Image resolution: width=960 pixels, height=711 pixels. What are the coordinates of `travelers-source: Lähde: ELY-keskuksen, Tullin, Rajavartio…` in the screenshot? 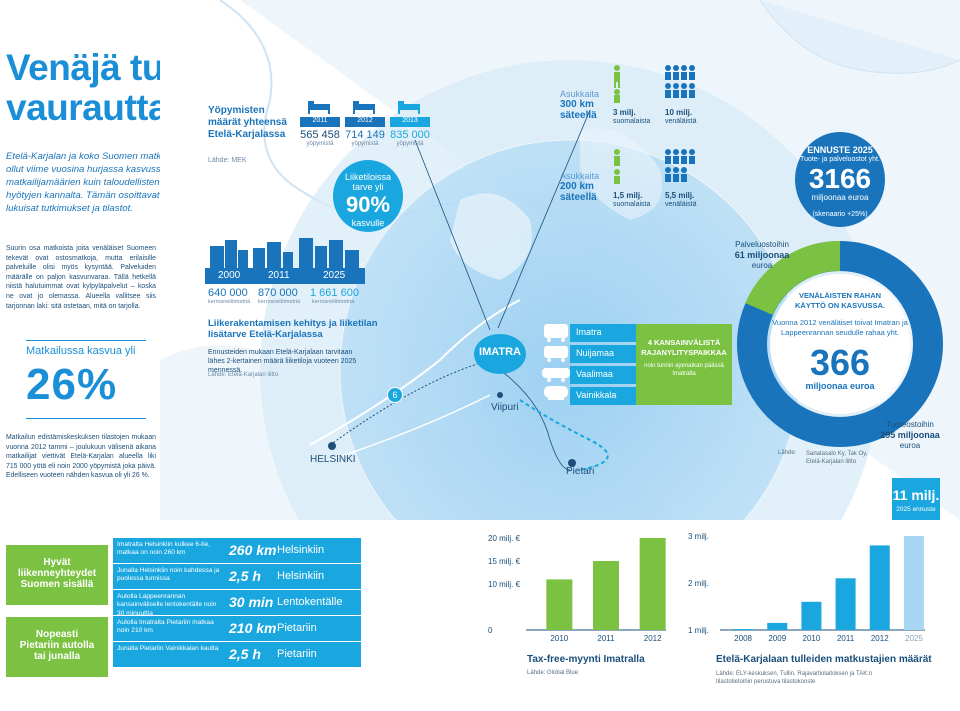 It's located at (794, 678).